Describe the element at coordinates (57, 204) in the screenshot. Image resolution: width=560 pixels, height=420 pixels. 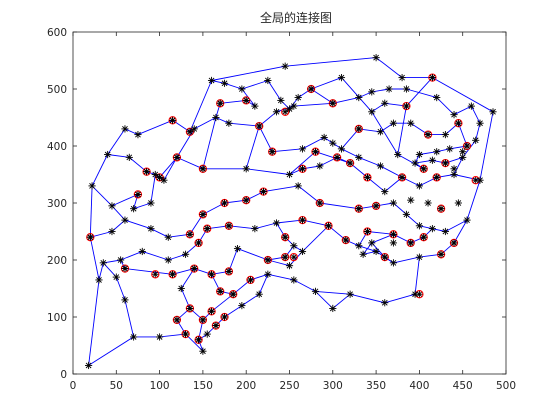
I see `y-tick-label: 300` at that location.